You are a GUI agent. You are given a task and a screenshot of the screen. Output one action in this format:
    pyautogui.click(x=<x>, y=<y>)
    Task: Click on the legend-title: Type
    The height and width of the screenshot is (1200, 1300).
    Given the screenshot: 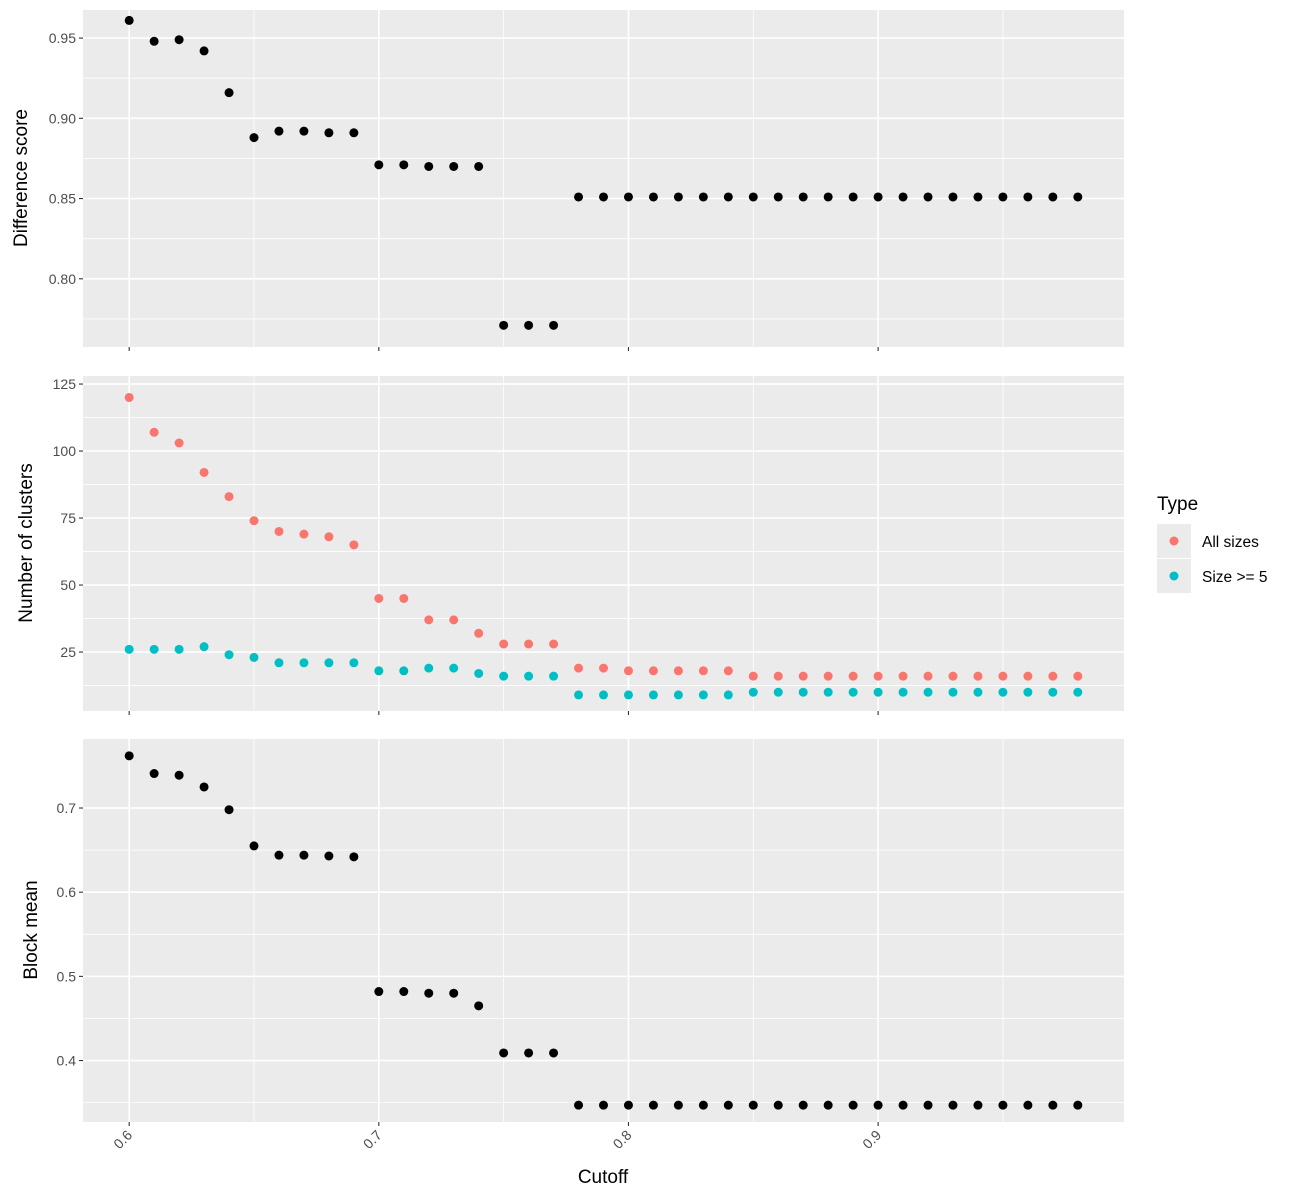 What is the action you would take?
    pyautogui.click(x=1177, y=504)
    